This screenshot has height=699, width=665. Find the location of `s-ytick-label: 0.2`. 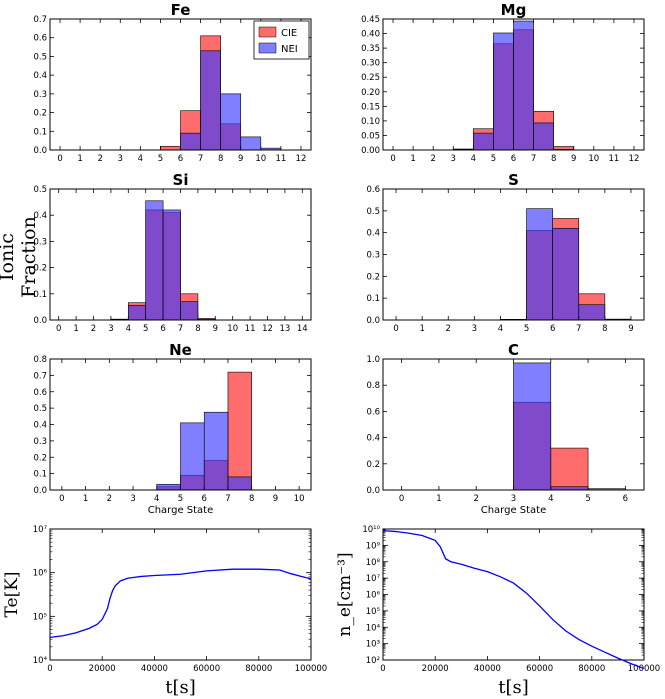

s-ytick-label: 0.2 is located at coordinates (373, 277).